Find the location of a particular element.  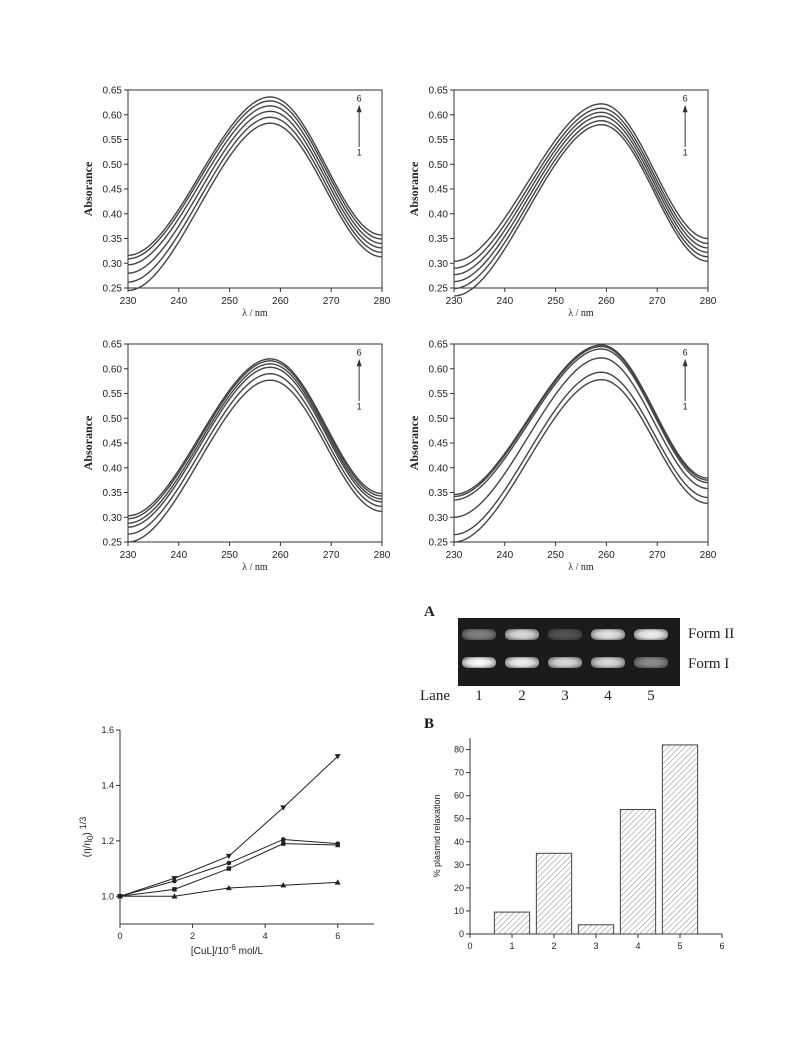

y-axis-label: (η/η0)1/3 is located at coordinates (86, 837).